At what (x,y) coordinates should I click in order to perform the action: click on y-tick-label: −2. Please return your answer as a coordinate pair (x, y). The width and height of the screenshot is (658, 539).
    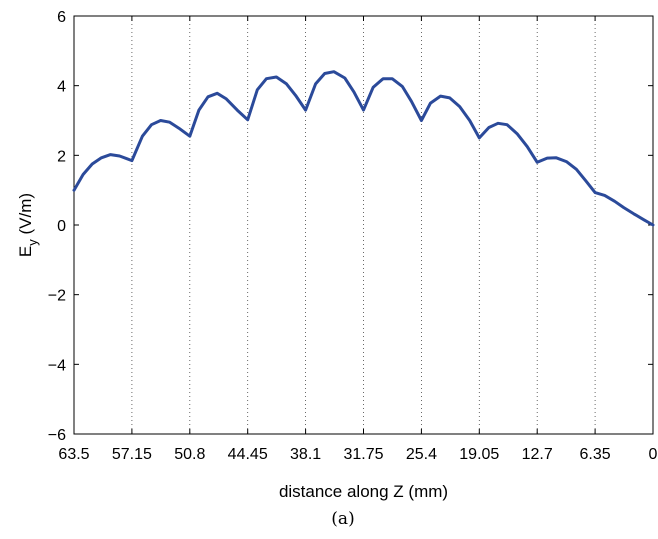
    Looking at the image, I should click on (57, 296).